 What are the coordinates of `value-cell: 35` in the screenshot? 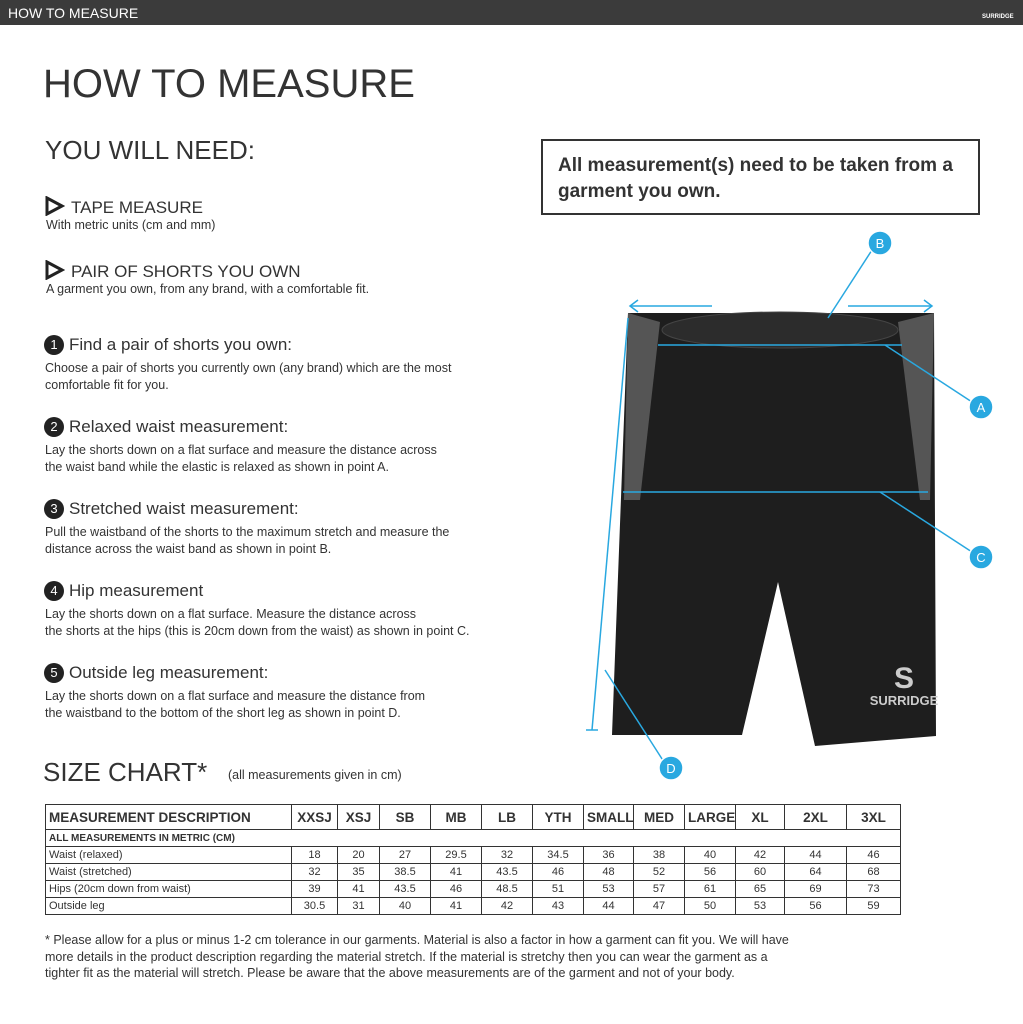 It's located at (358, 872).